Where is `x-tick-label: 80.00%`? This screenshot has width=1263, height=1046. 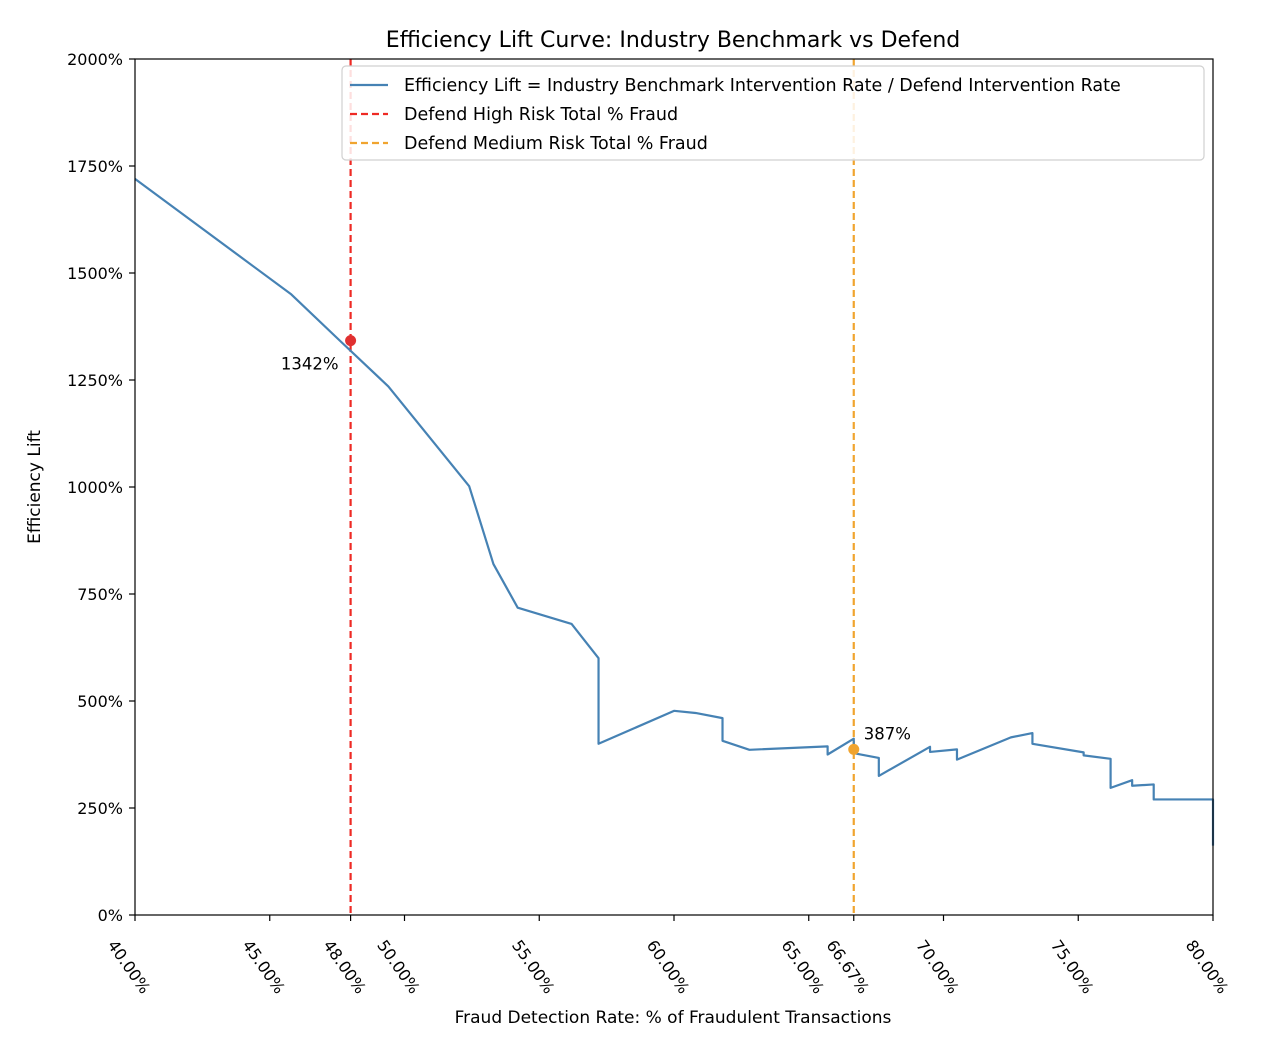 x-tick-label: 80.00% is located at coordinates (1207, 966).